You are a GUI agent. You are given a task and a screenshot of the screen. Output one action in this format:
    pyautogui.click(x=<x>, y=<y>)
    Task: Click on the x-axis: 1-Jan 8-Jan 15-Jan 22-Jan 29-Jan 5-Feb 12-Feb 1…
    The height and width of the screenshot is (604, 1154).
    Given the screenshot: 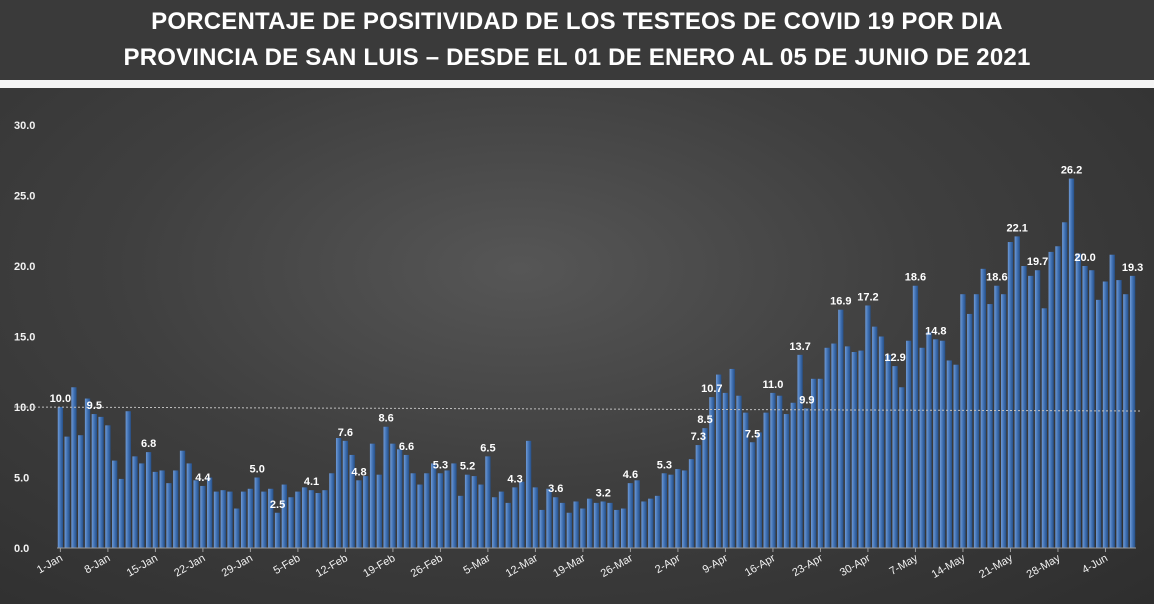 What is the action you would take?
    pyautogui.click(x=585, y=564)
    